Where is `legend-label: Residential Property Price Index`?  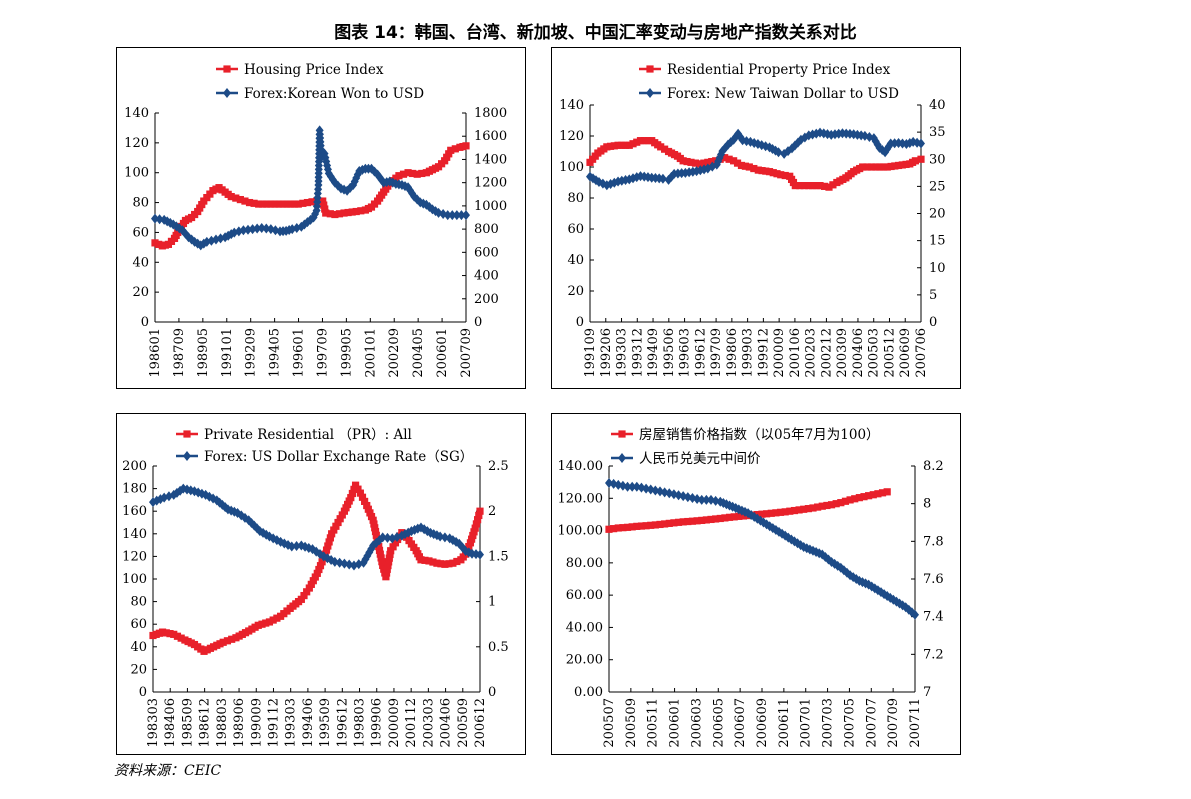 legend-label: Residential Property Price Index is located at coordinates (779, 70).